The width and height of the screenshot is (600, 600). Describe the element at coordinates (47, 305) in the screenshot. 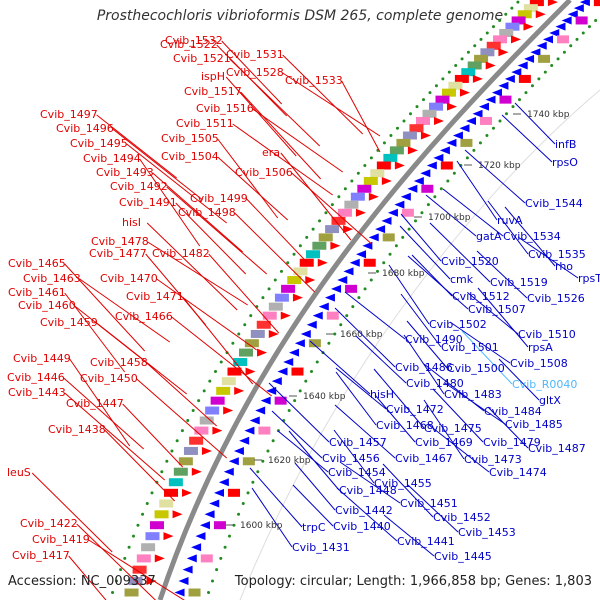

I see `left-gene-label: Cvib_1460` at that location.